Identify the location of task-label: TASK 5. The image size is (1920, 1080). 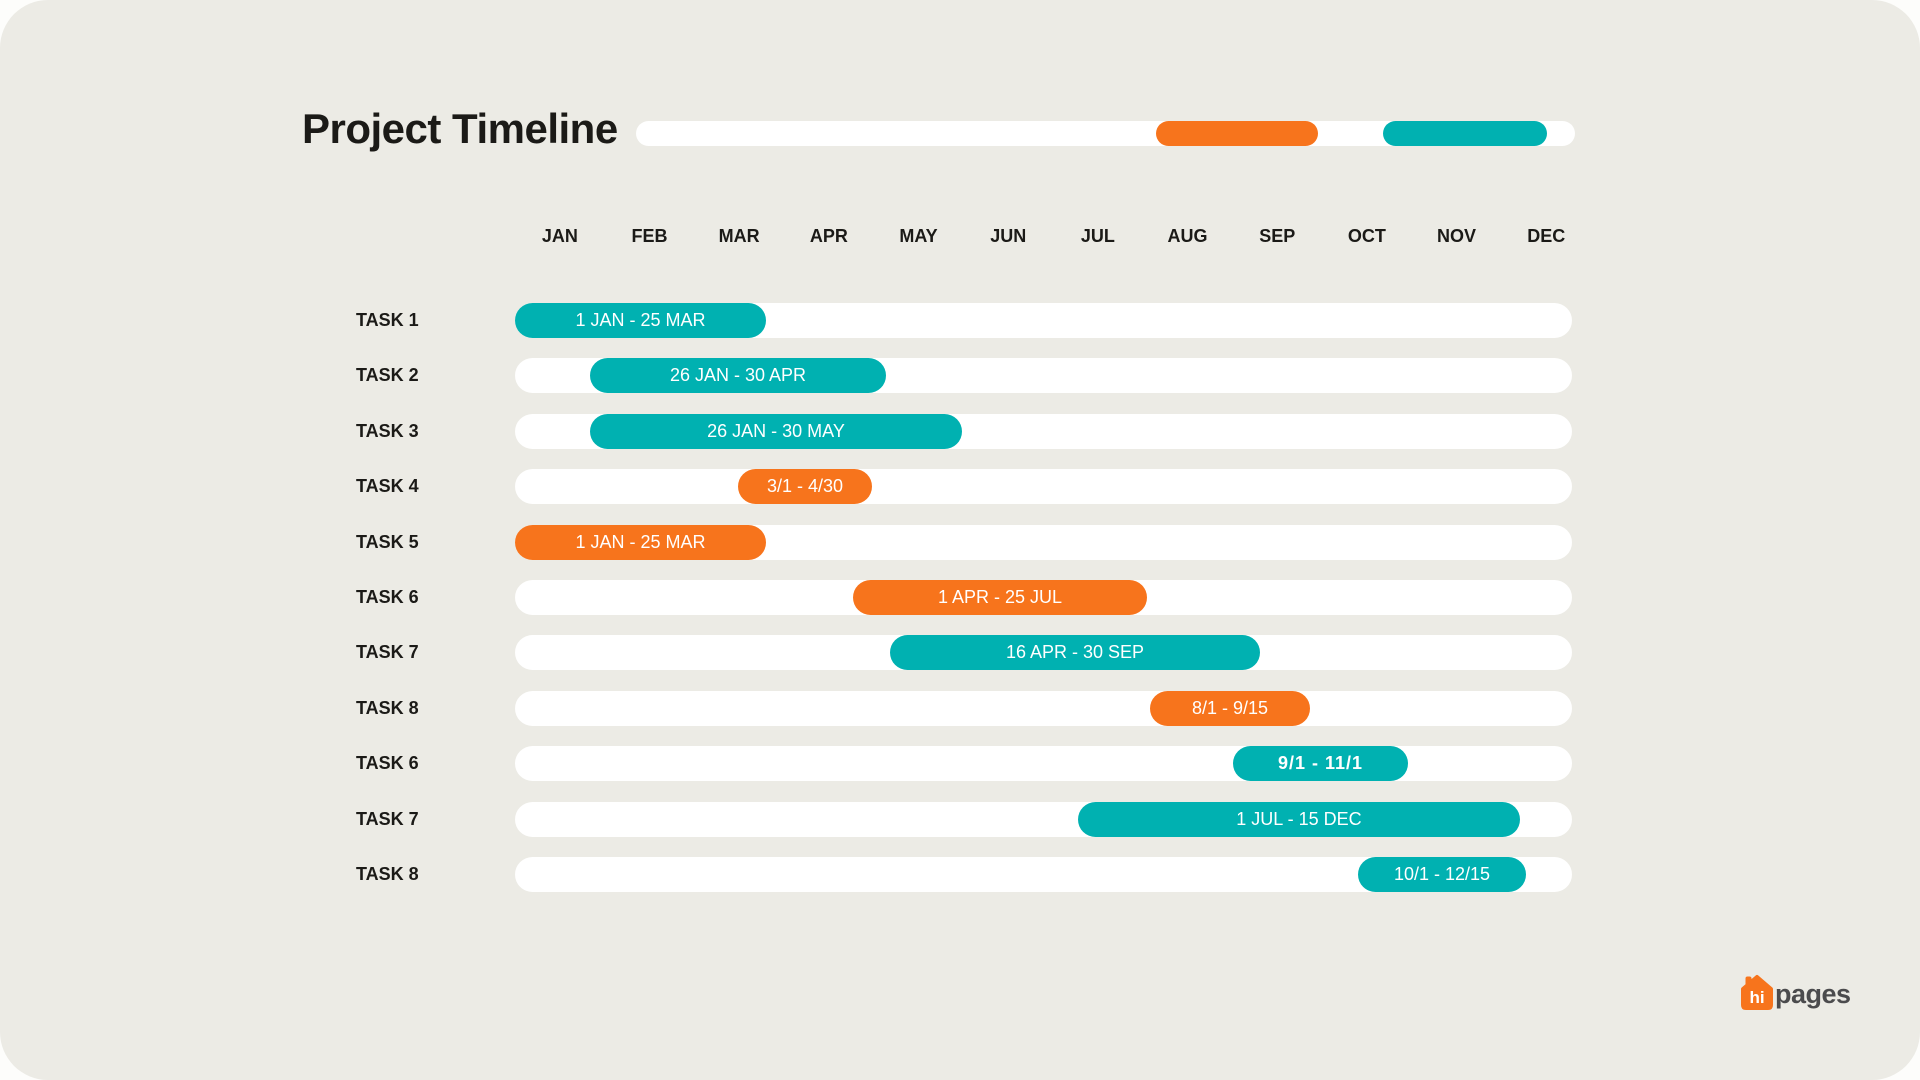
(387, 542).